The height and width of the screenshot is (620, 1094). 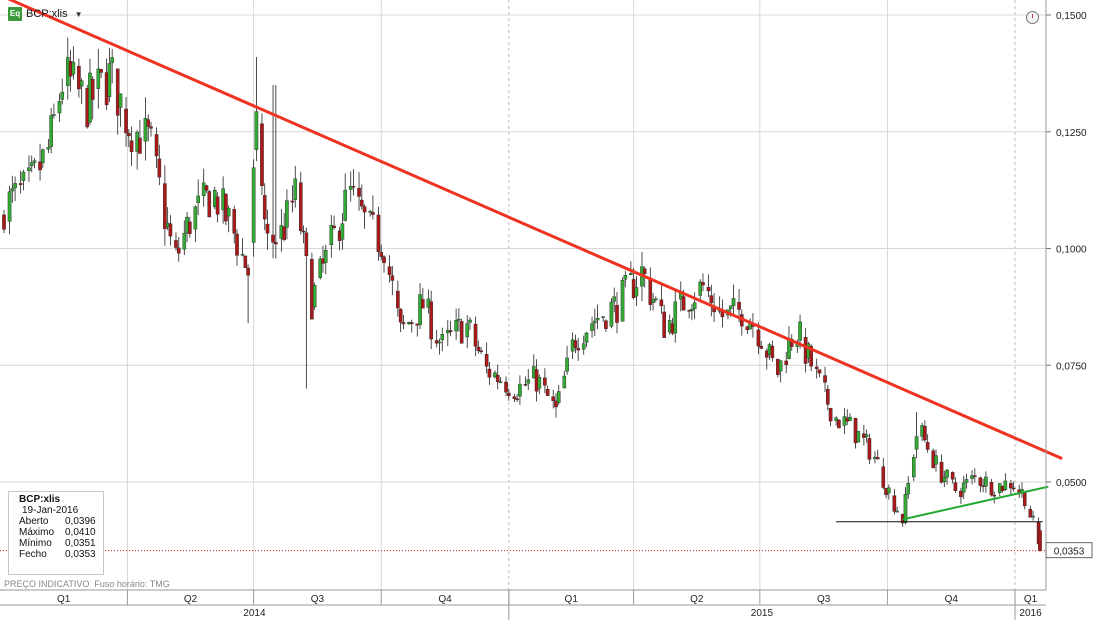 I want to click on ticker-label: BCP:xlis, so click(x=47, y=14).